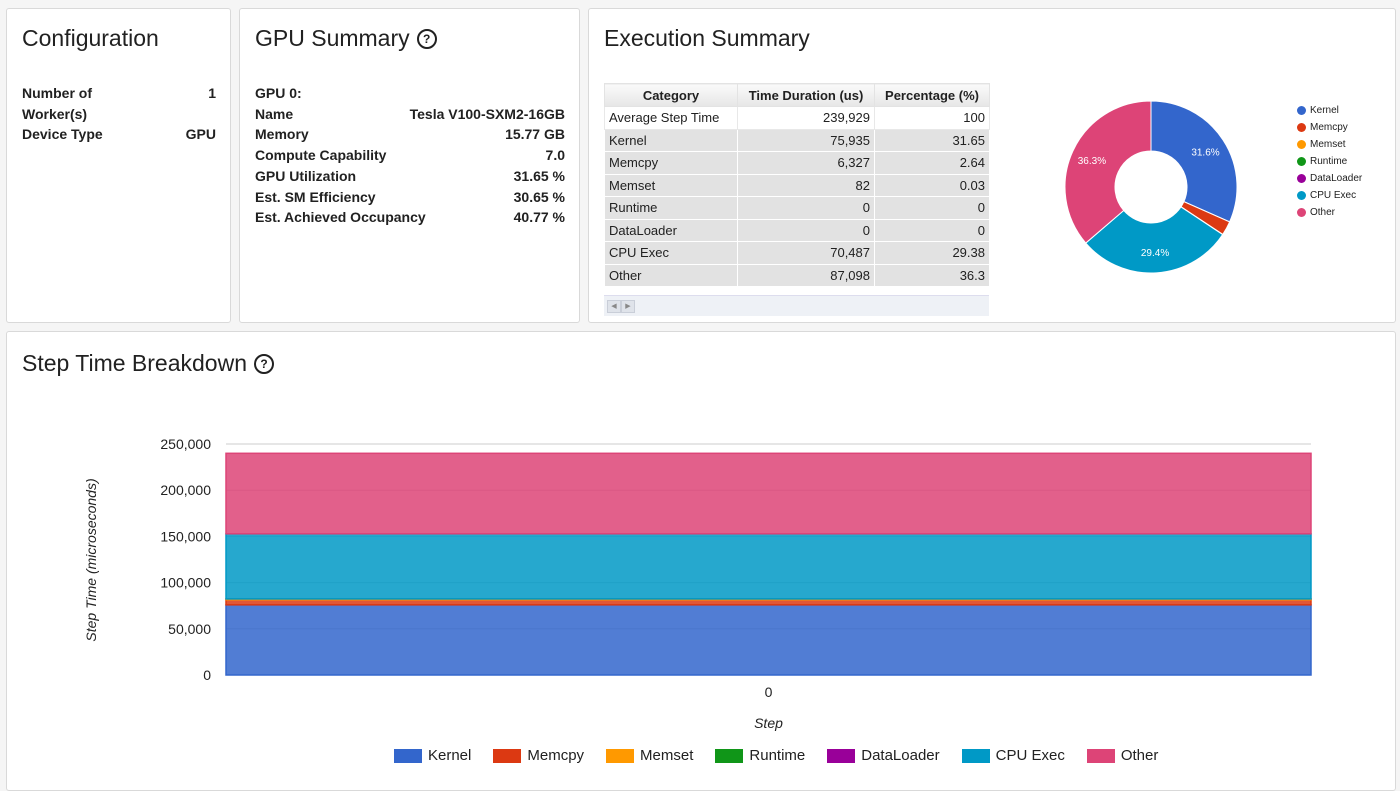  I want to click on gpu-value: 40.77 %, so click(539, 217).